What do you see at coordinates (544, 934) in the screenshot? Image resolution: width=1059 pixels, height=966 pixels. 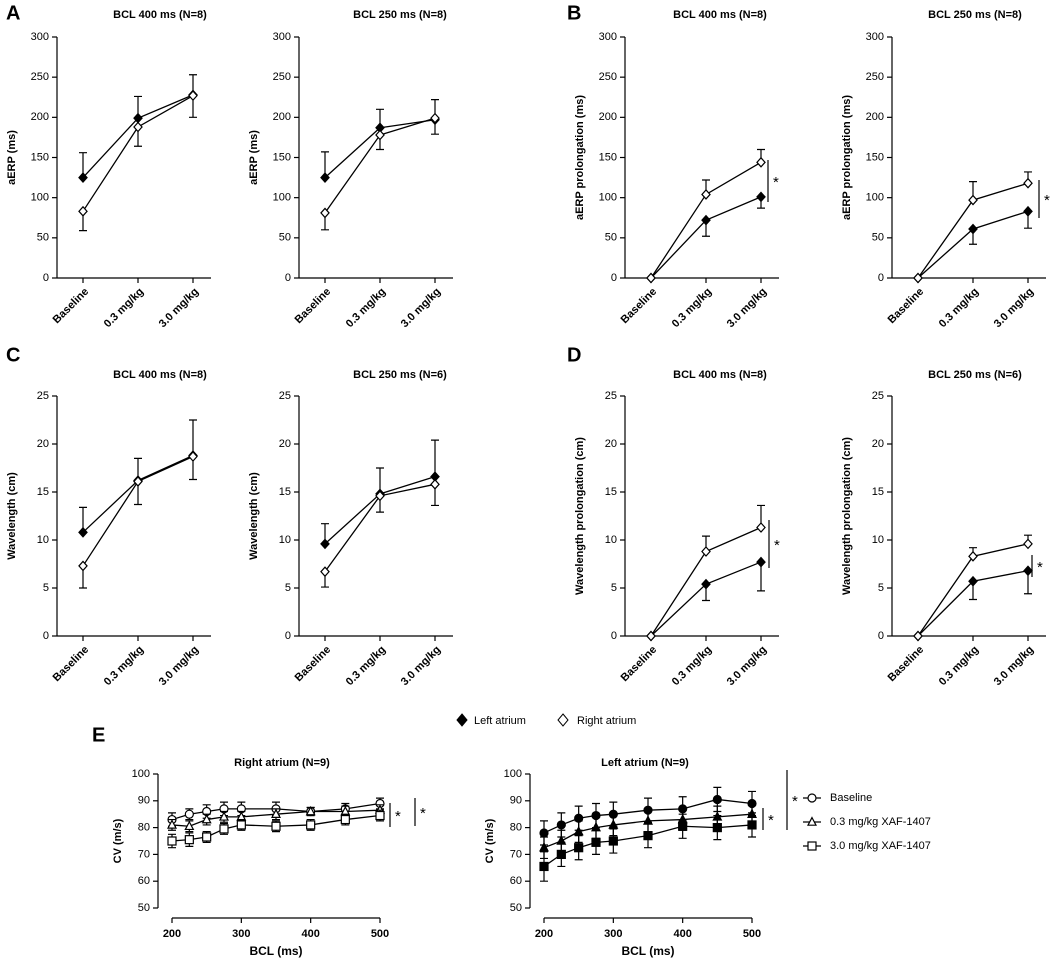 I see `x-tick-label: 200` at bounding box center [544, 934].